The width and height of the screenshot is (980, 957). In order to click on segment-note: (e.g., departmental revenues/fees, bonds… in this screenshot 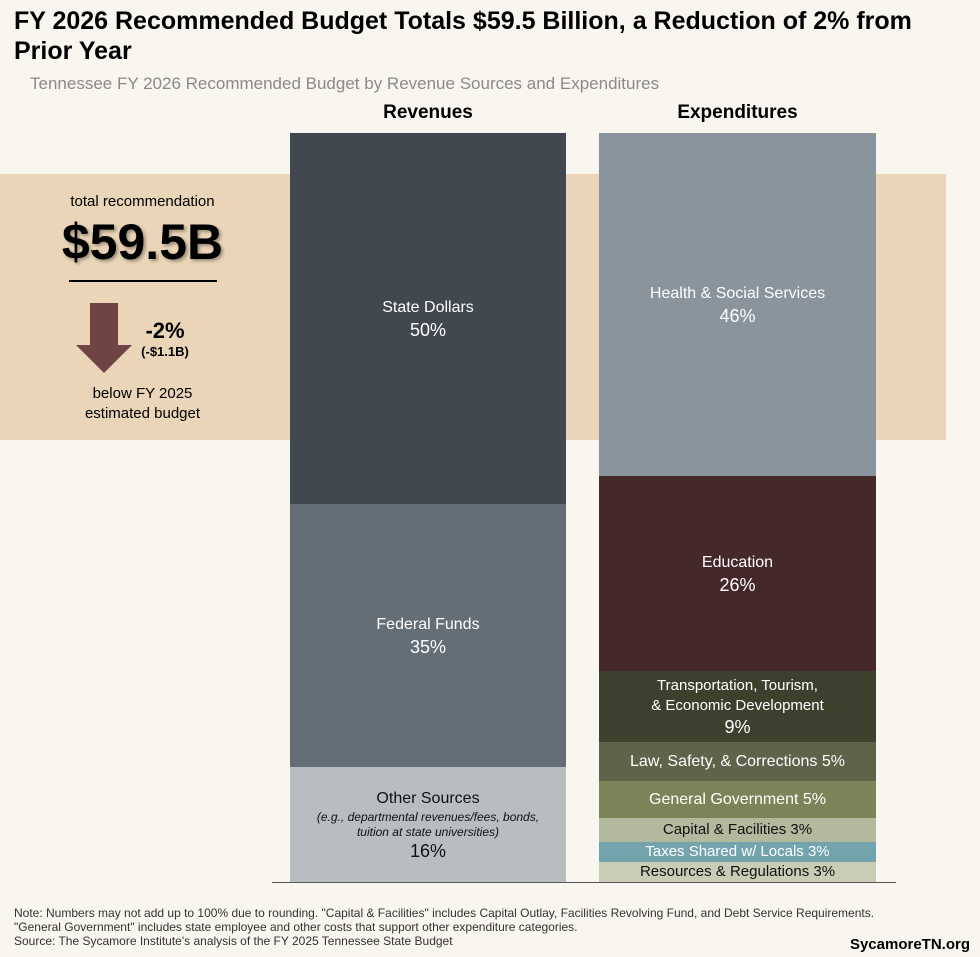, I will do `click(428, 824)`.